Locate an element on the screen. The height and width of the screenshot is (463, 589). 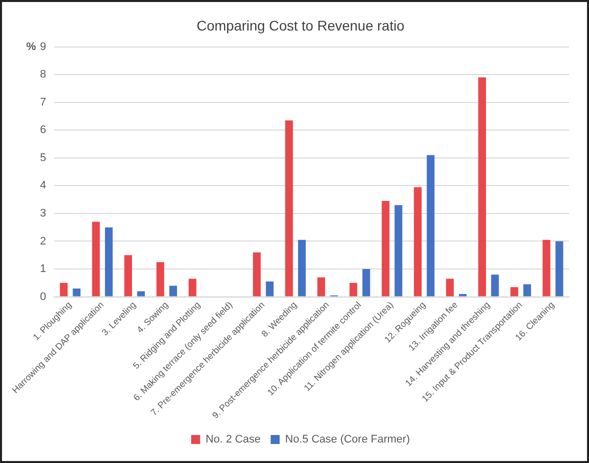
legend-label: No. 2 Case is located at coordinates (233, 440).